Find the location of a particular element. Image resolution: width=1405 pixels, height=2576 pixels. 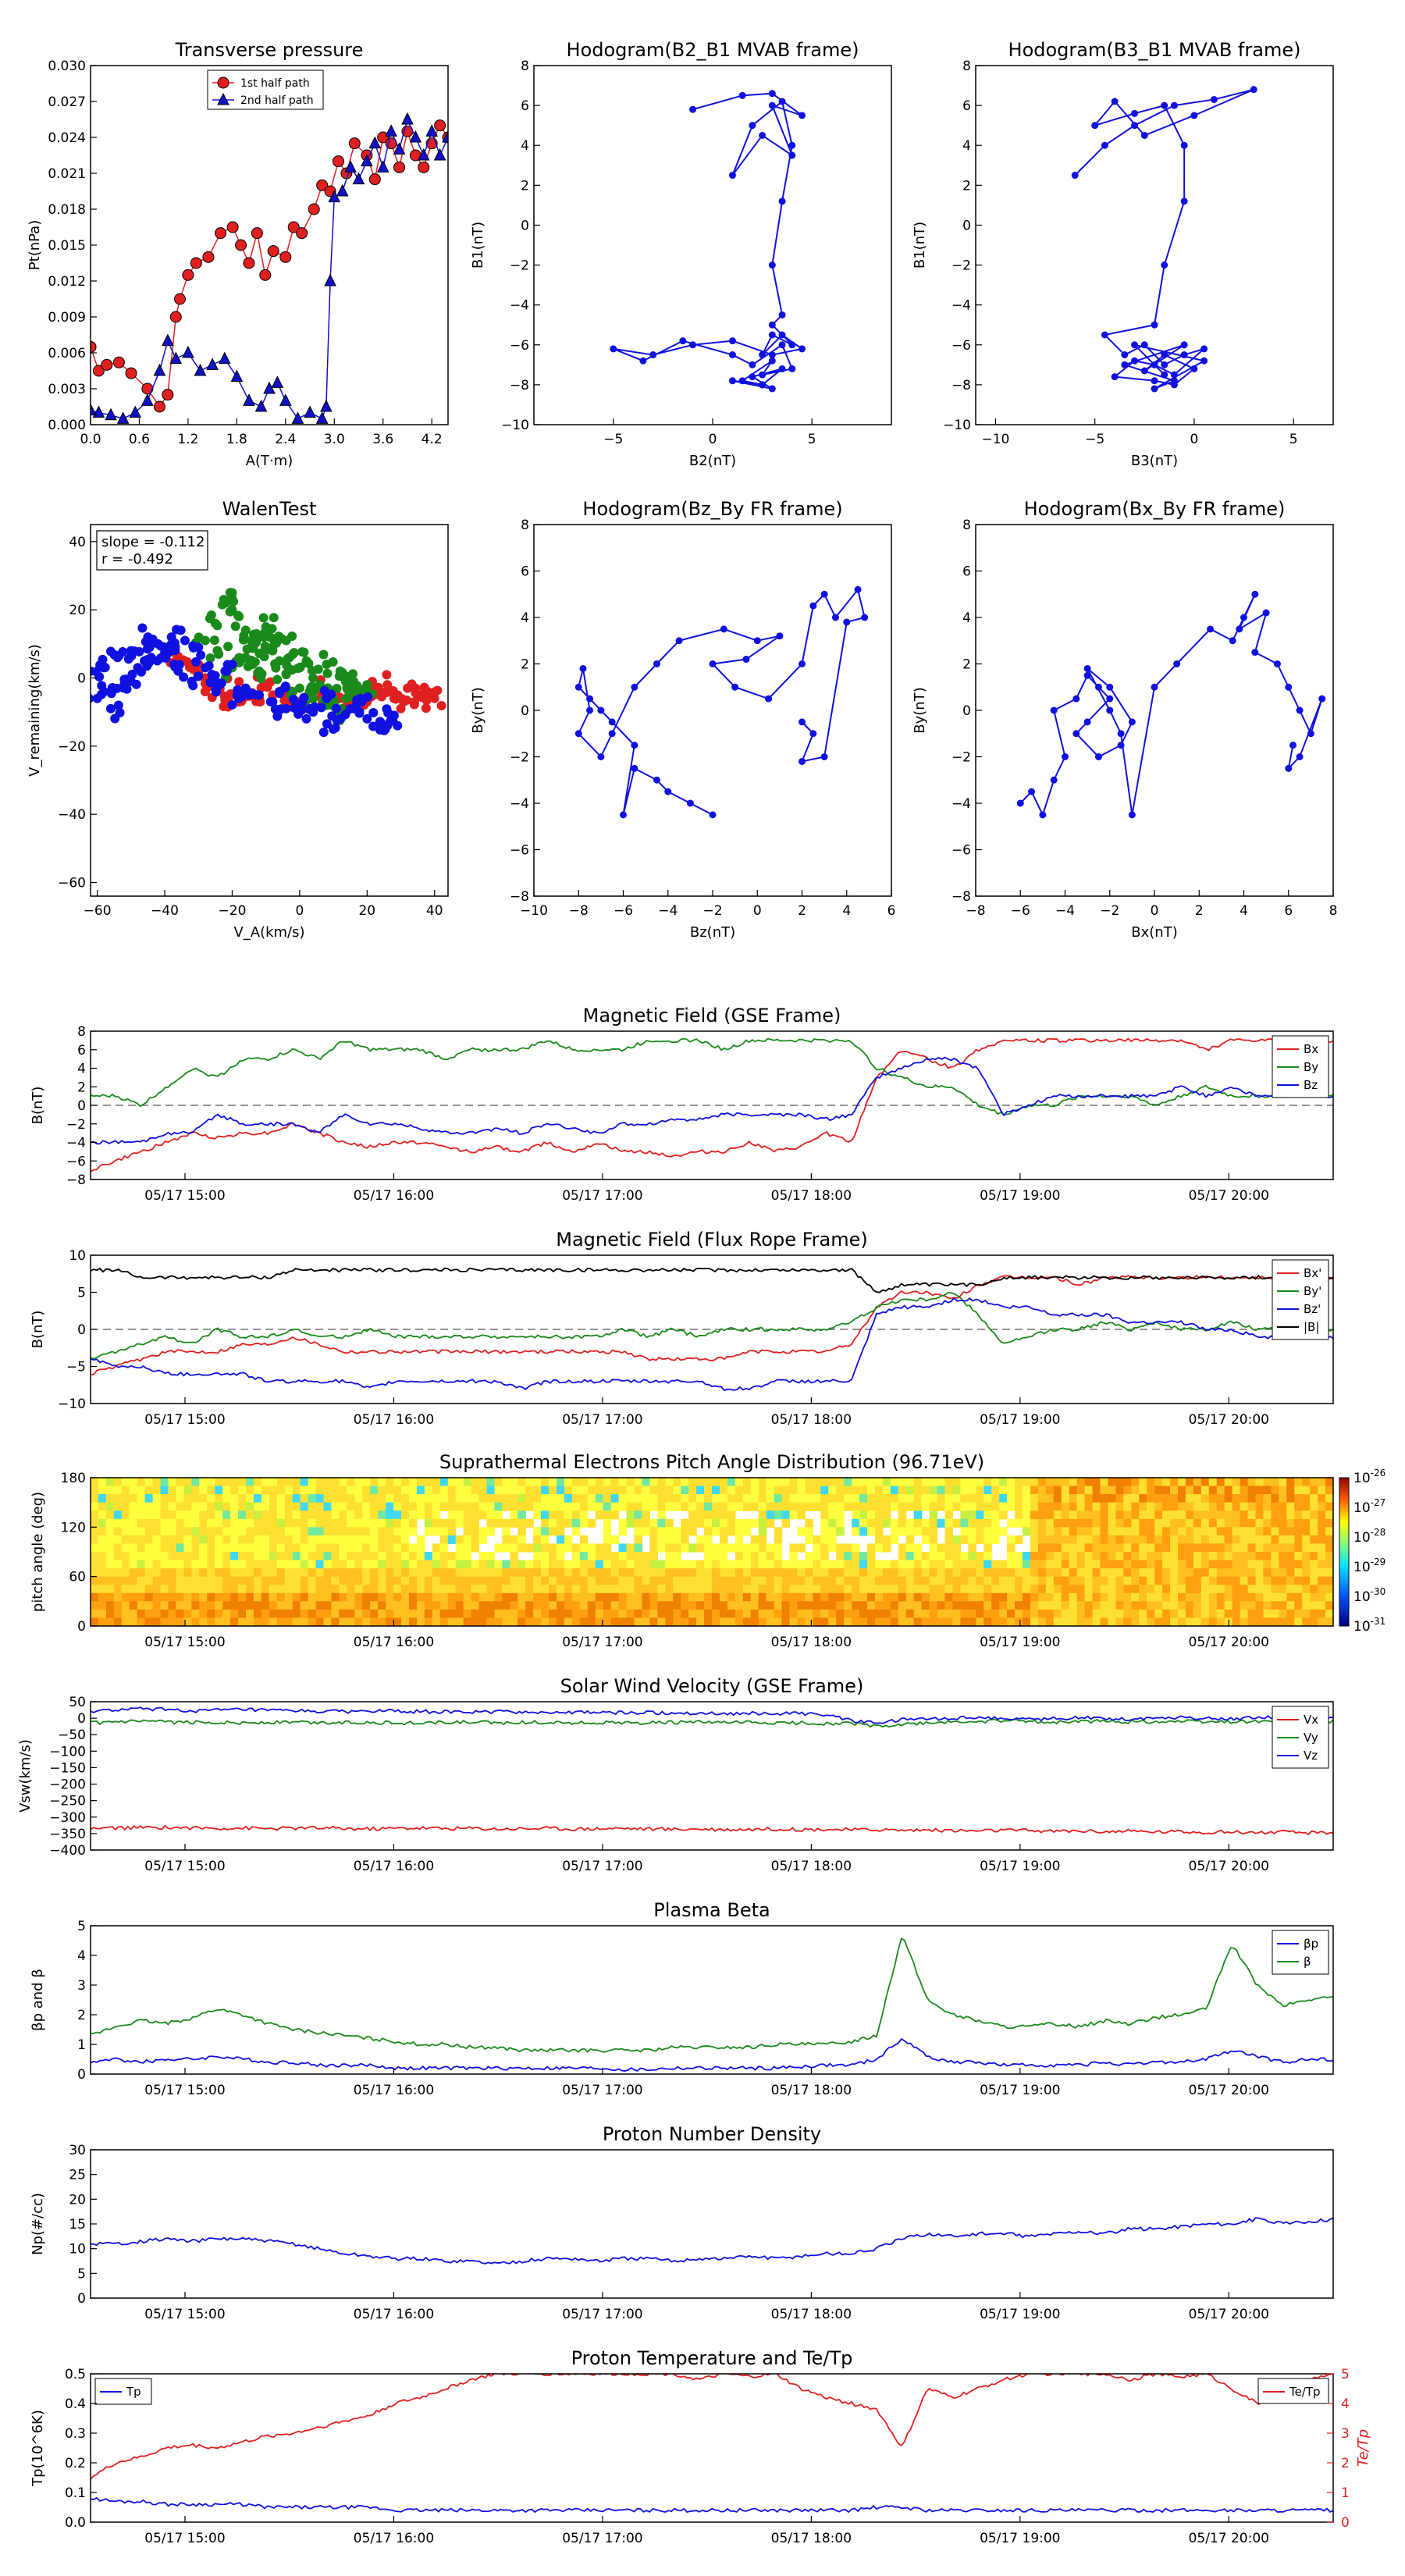

t6-ytick-label: 15 is located at coordinates (77, 2225).